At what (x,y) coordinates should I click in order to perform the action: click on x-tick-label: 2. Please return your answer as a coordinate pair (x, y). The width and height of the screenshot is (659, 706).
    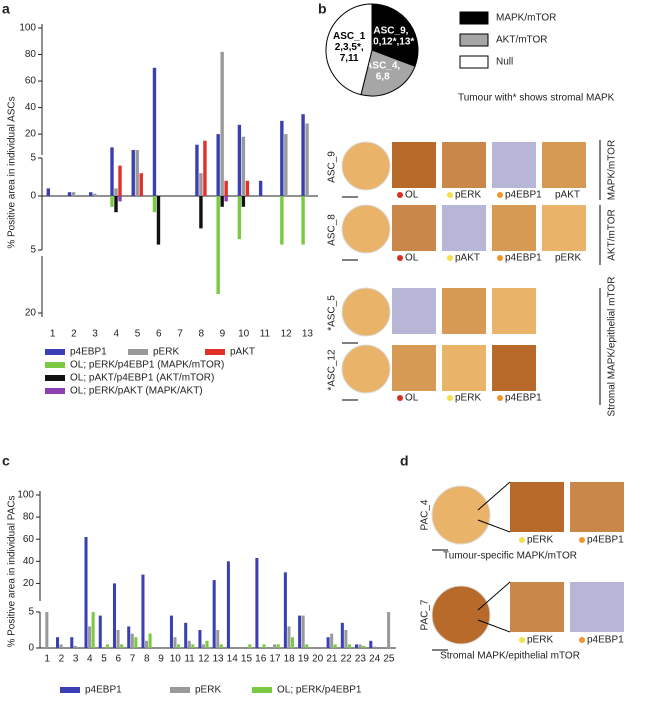
    Looking at the image, I should click on (62, 659).